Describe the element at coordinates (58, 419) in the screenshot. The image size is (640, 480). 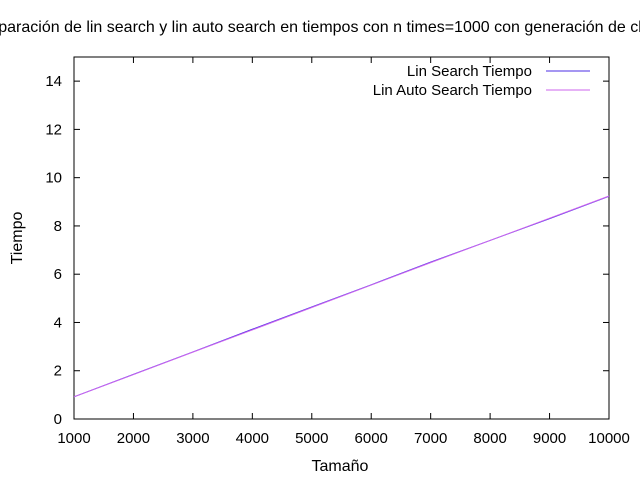
I see `y-tick-label: 0` at that location.